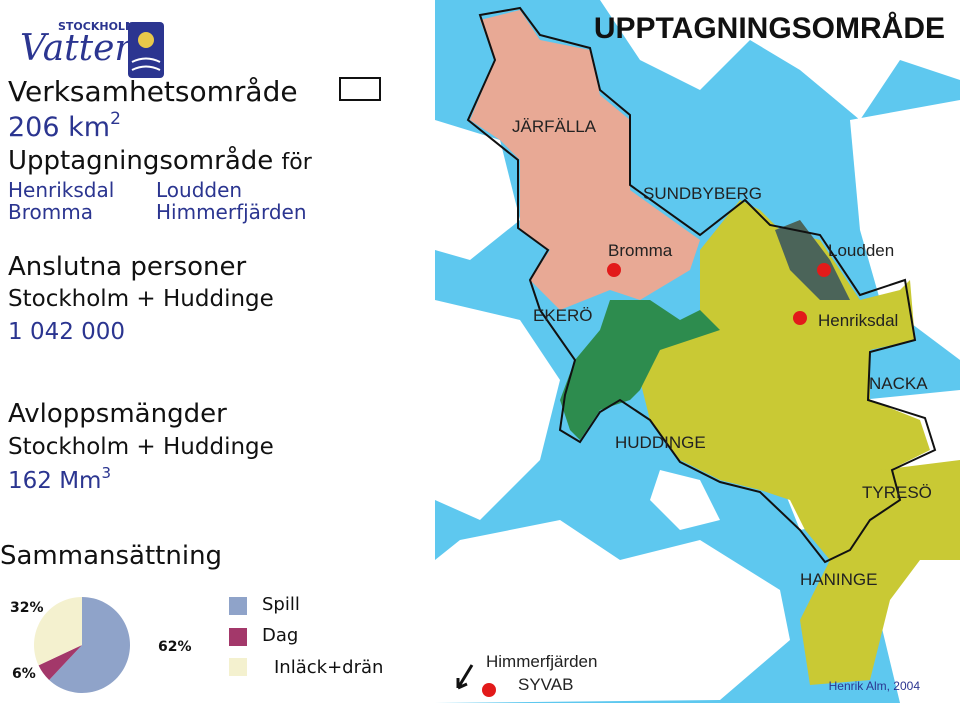 The width and height of the screenshot is (960, 703). Describe the element at coordinates (111, 556) in the screenshot. I see `chart-title: Sammansättning` at that location.